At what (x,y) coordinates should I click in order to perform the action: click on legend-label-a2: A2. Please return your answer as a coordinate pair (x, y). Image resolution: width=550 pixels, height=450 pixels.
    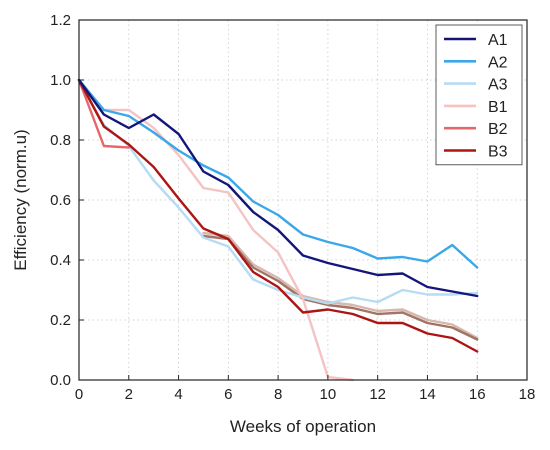
    Looking at the image, I should click on (498, 62).